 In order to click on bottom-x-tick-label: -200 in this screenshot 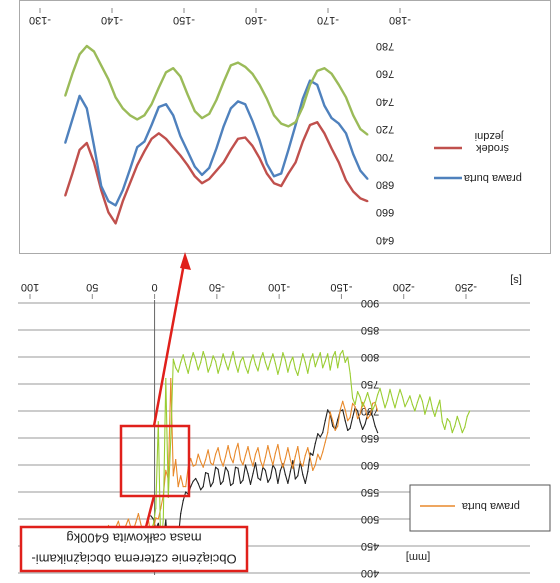, I will do `click(404, 287)`.